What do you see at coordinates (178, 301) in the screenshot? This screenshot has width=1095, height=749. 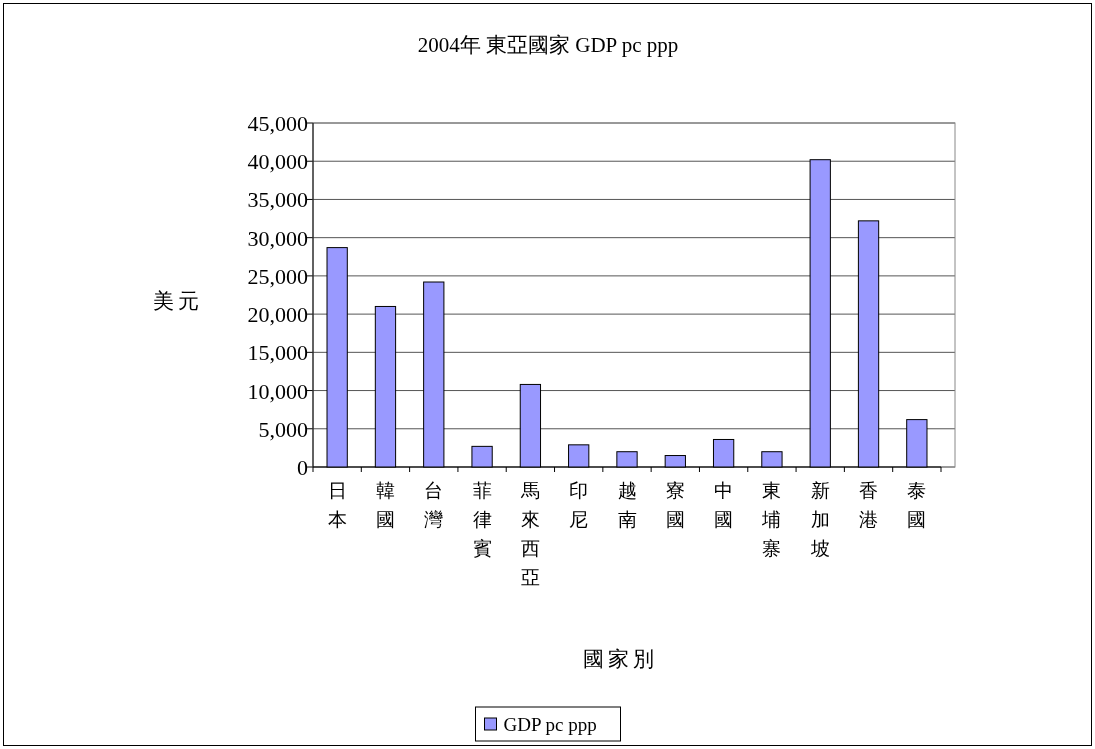 I see `y-axis-title: 美元` at bounding box center [178, 301].